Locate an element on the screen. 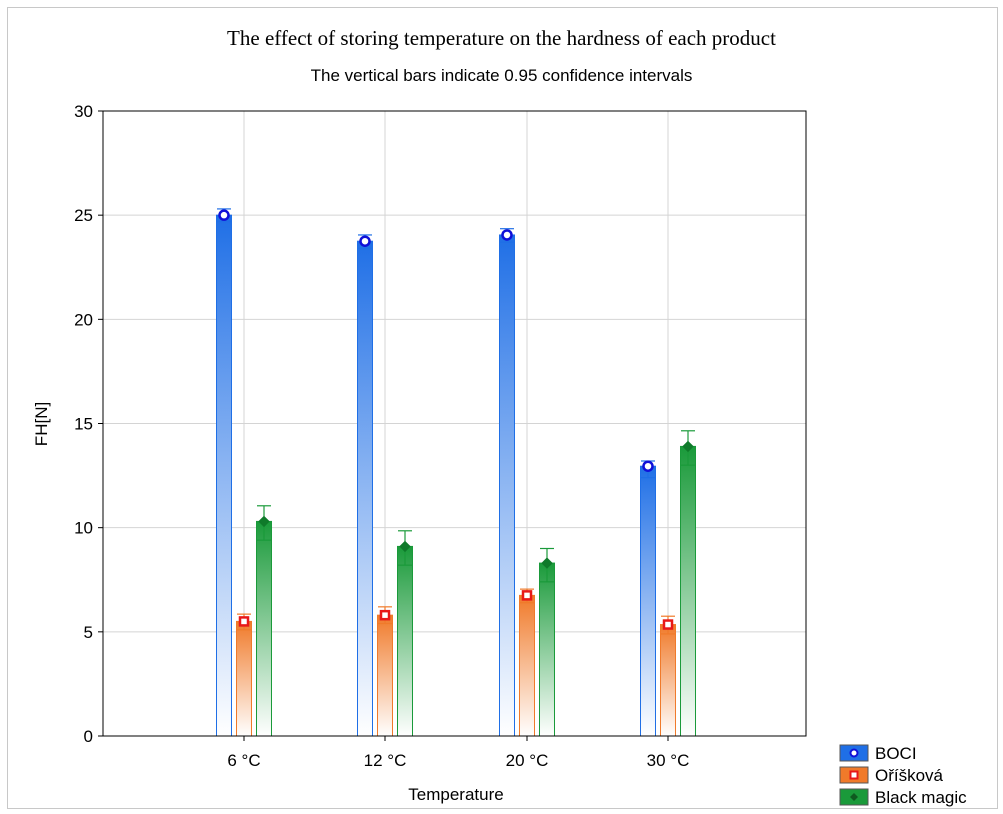 Image resolution: width=1003 pixels, height=814 pixels. x-tick-label: 12 °C is located at coordinates (385, 760).